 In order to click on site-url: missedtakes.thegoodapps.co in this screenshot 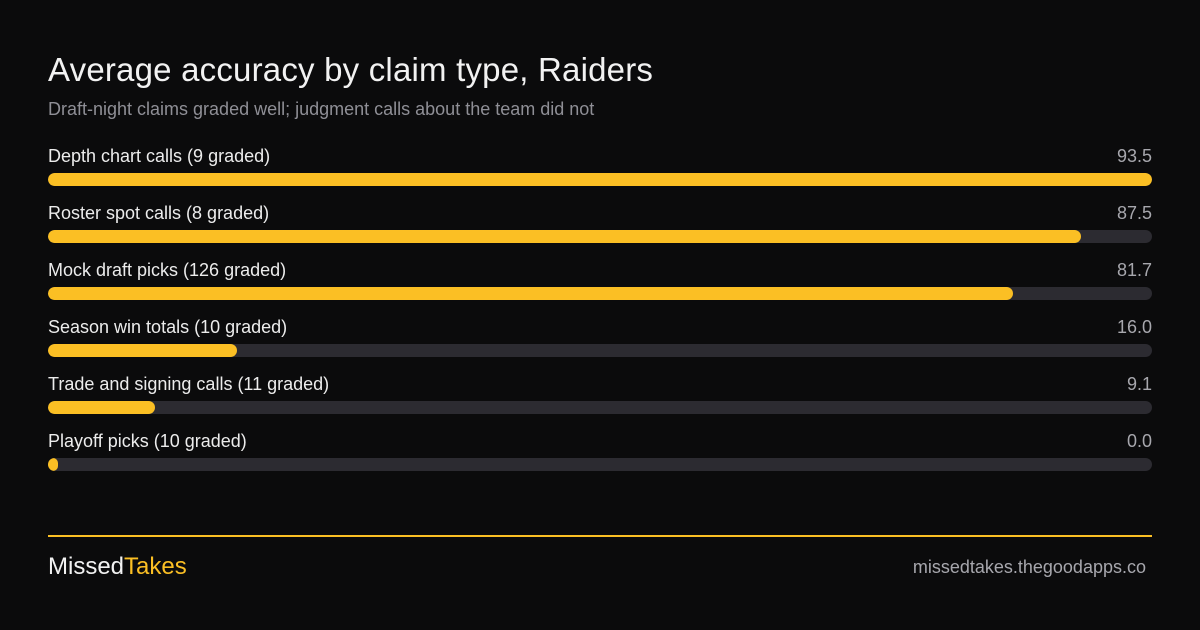, I will do `click(1029, 567)`.